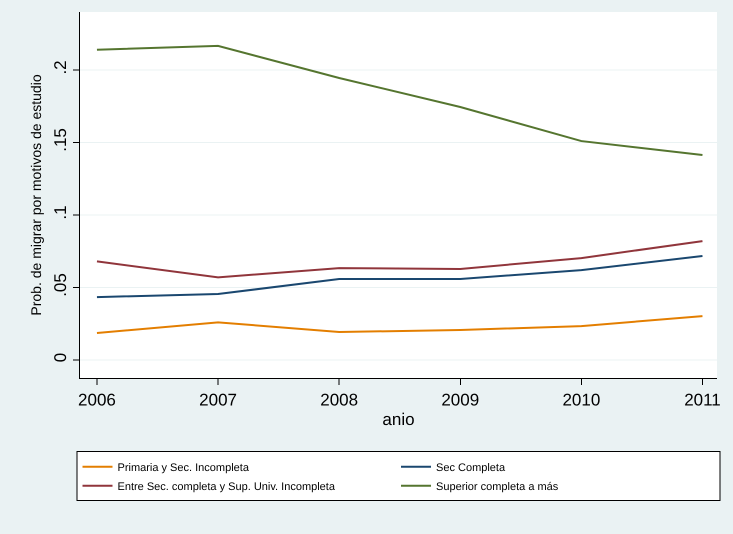 The image size is (733, 534). What do you see at coordinates (60, 357) in the screenshot?
I see `y-tick-label: 0` at bounding box center [60, 357].